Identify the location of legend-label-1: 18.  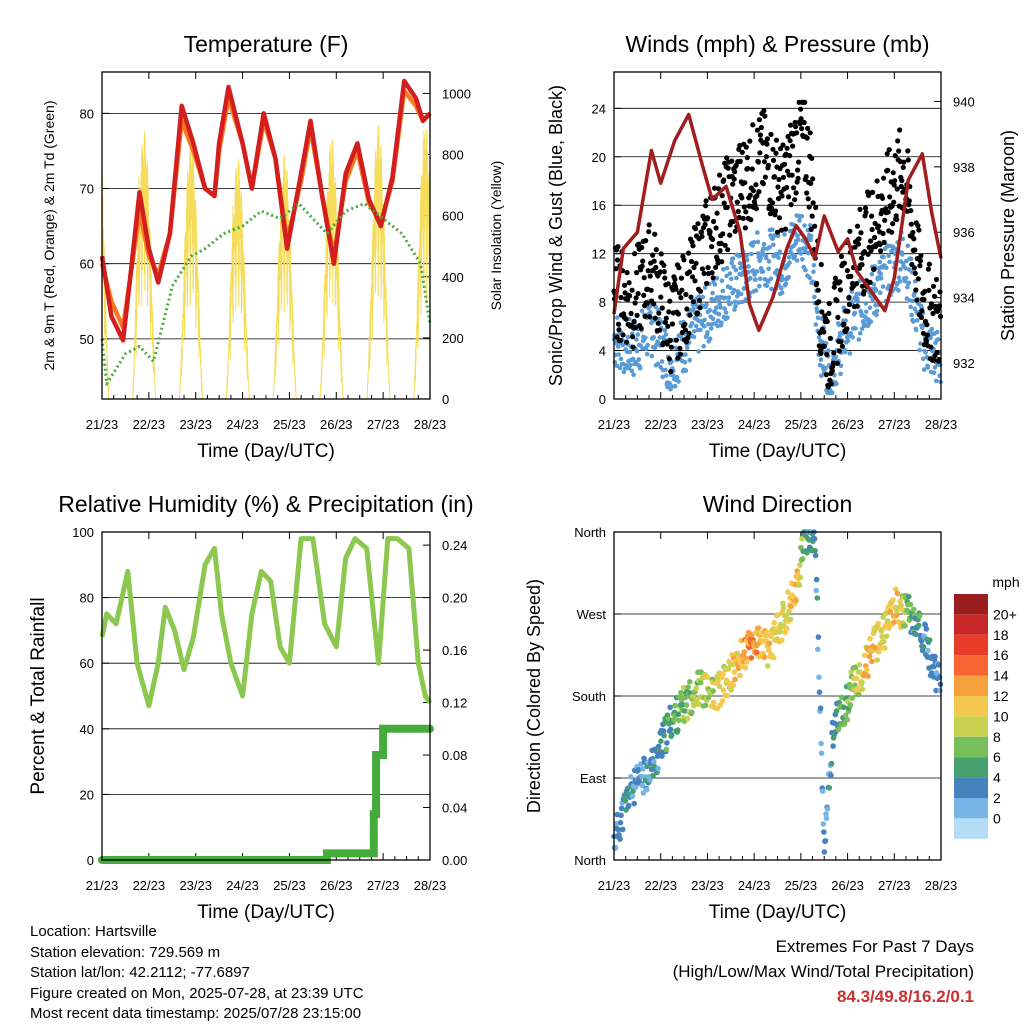
(1001, 635).